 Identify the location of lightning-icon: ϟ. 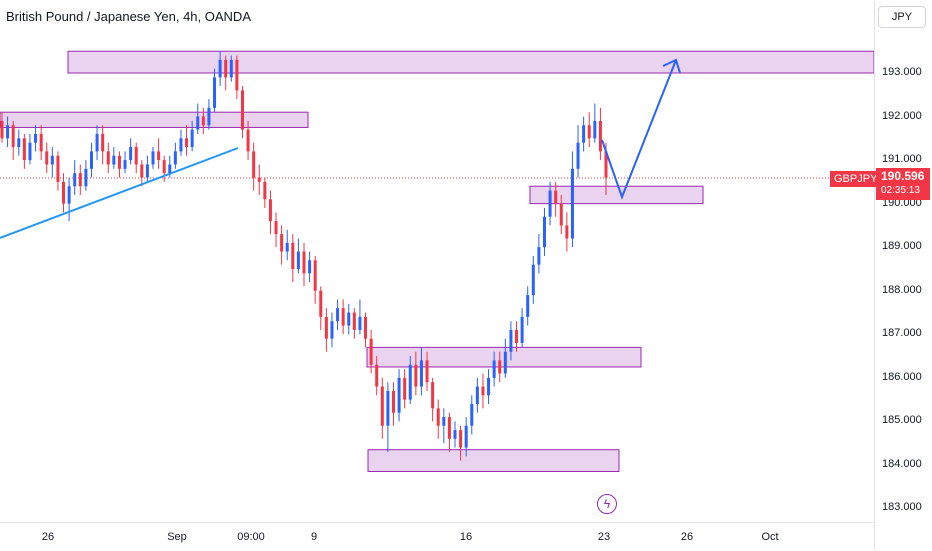
(607, 504).